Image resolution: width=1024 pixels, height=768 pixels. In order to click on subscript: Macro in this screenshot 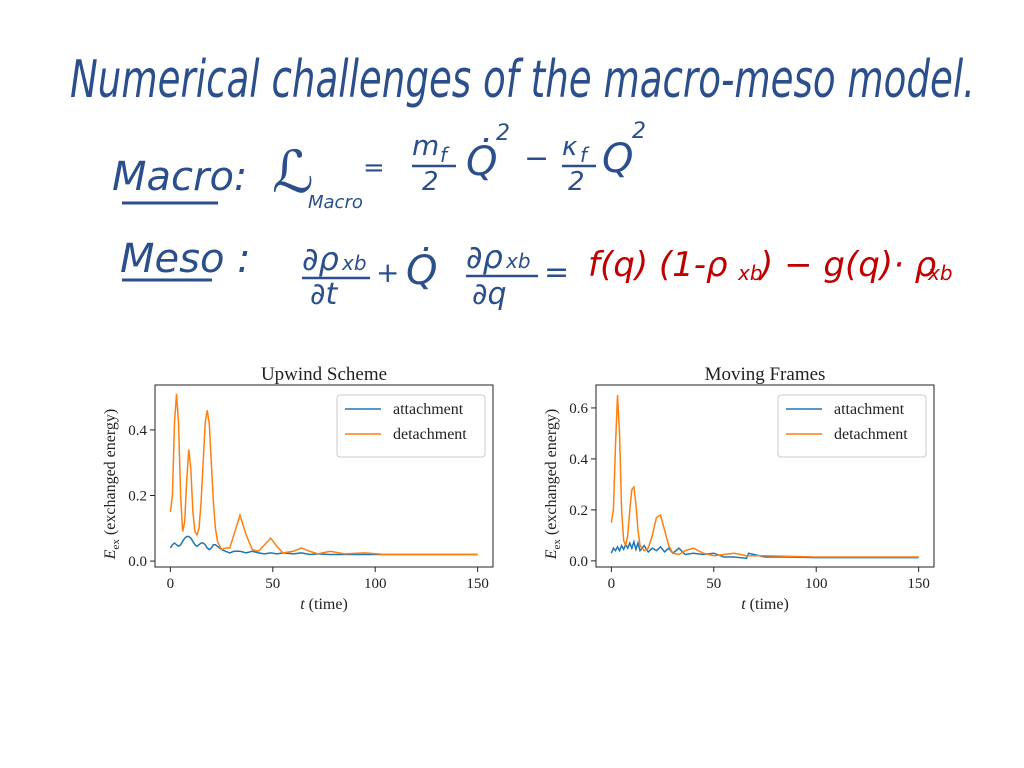, I will do `click(335, 202)`.